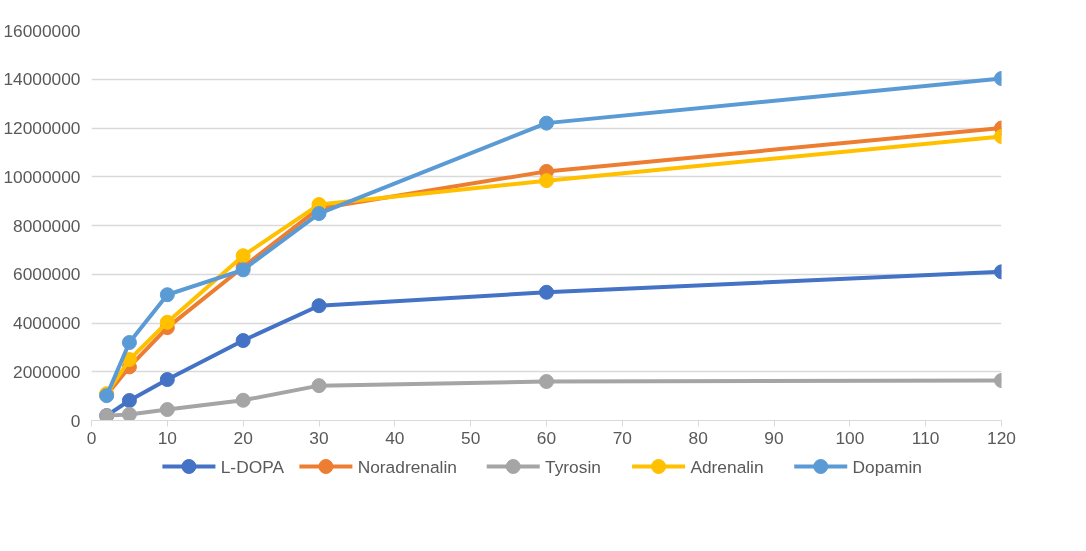 Image resolution: width=1086 pixels, height=551 pixels. I want to click on x-tick-label: 80, so click(698, 437).